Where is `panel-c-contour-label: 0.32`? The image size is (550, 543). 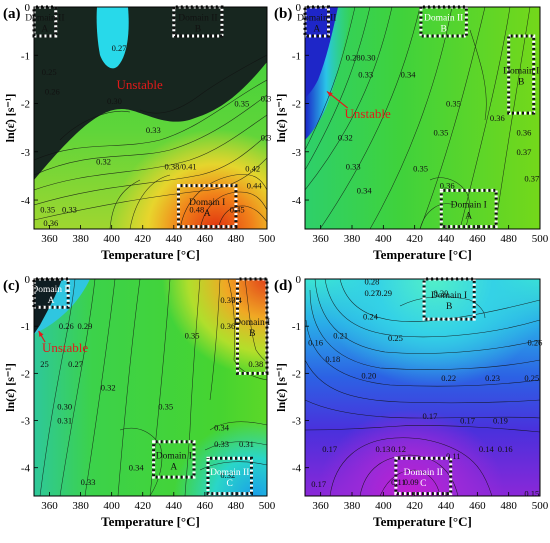
panel-c-contour-label: 0.32 is located at coordinates (227, 475).